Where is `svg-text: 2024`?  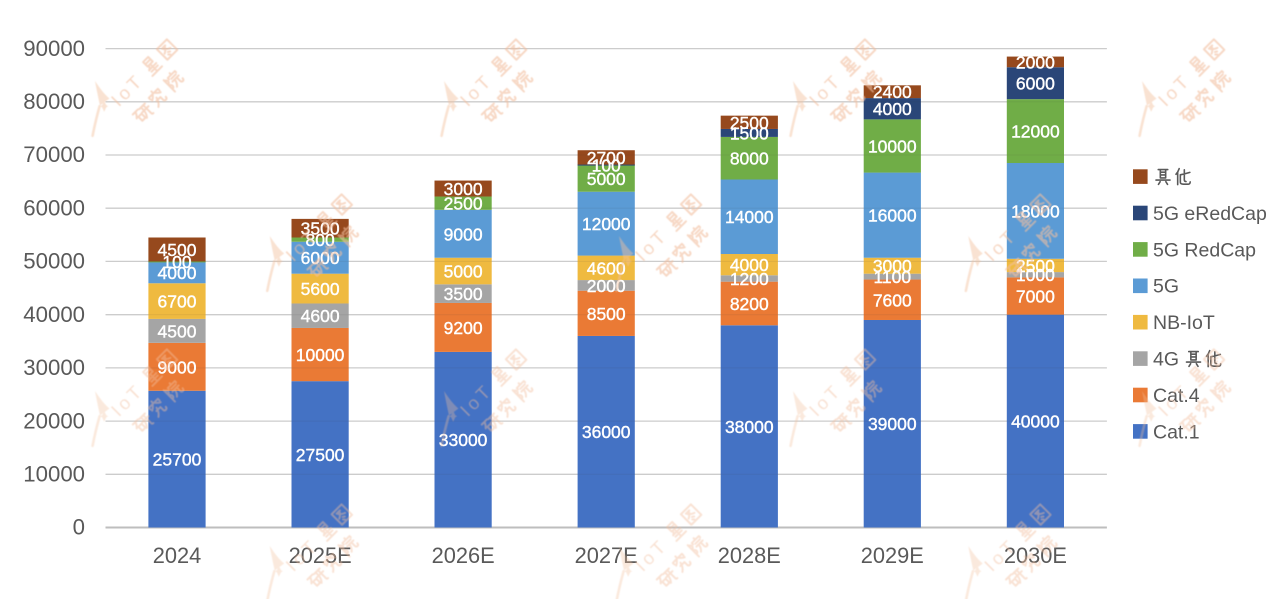
svg-text: 2024 is located at coordinates (177, 555).